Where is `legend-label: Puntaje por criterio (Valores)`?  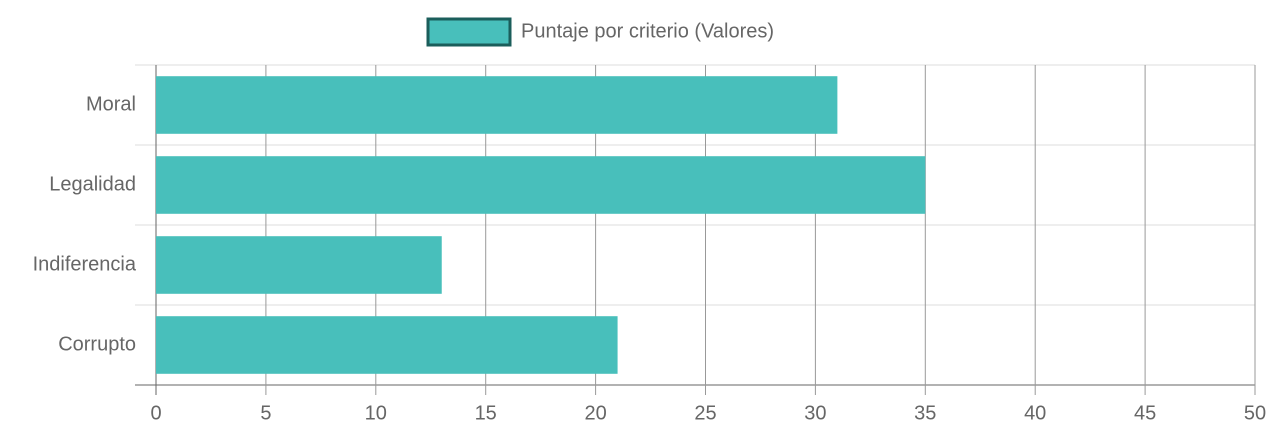 legend-label: Puntaje por criterio (Valores) is located at coordinates (647, 31).